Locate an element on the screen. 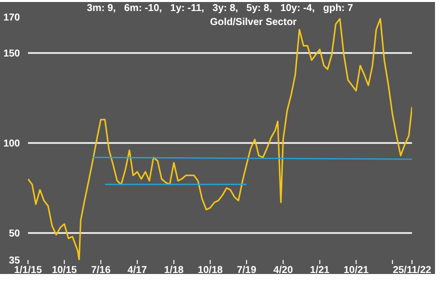 The image size is (445, 282). x-tick-label: 4/17 is located at coordinates (138, 270).